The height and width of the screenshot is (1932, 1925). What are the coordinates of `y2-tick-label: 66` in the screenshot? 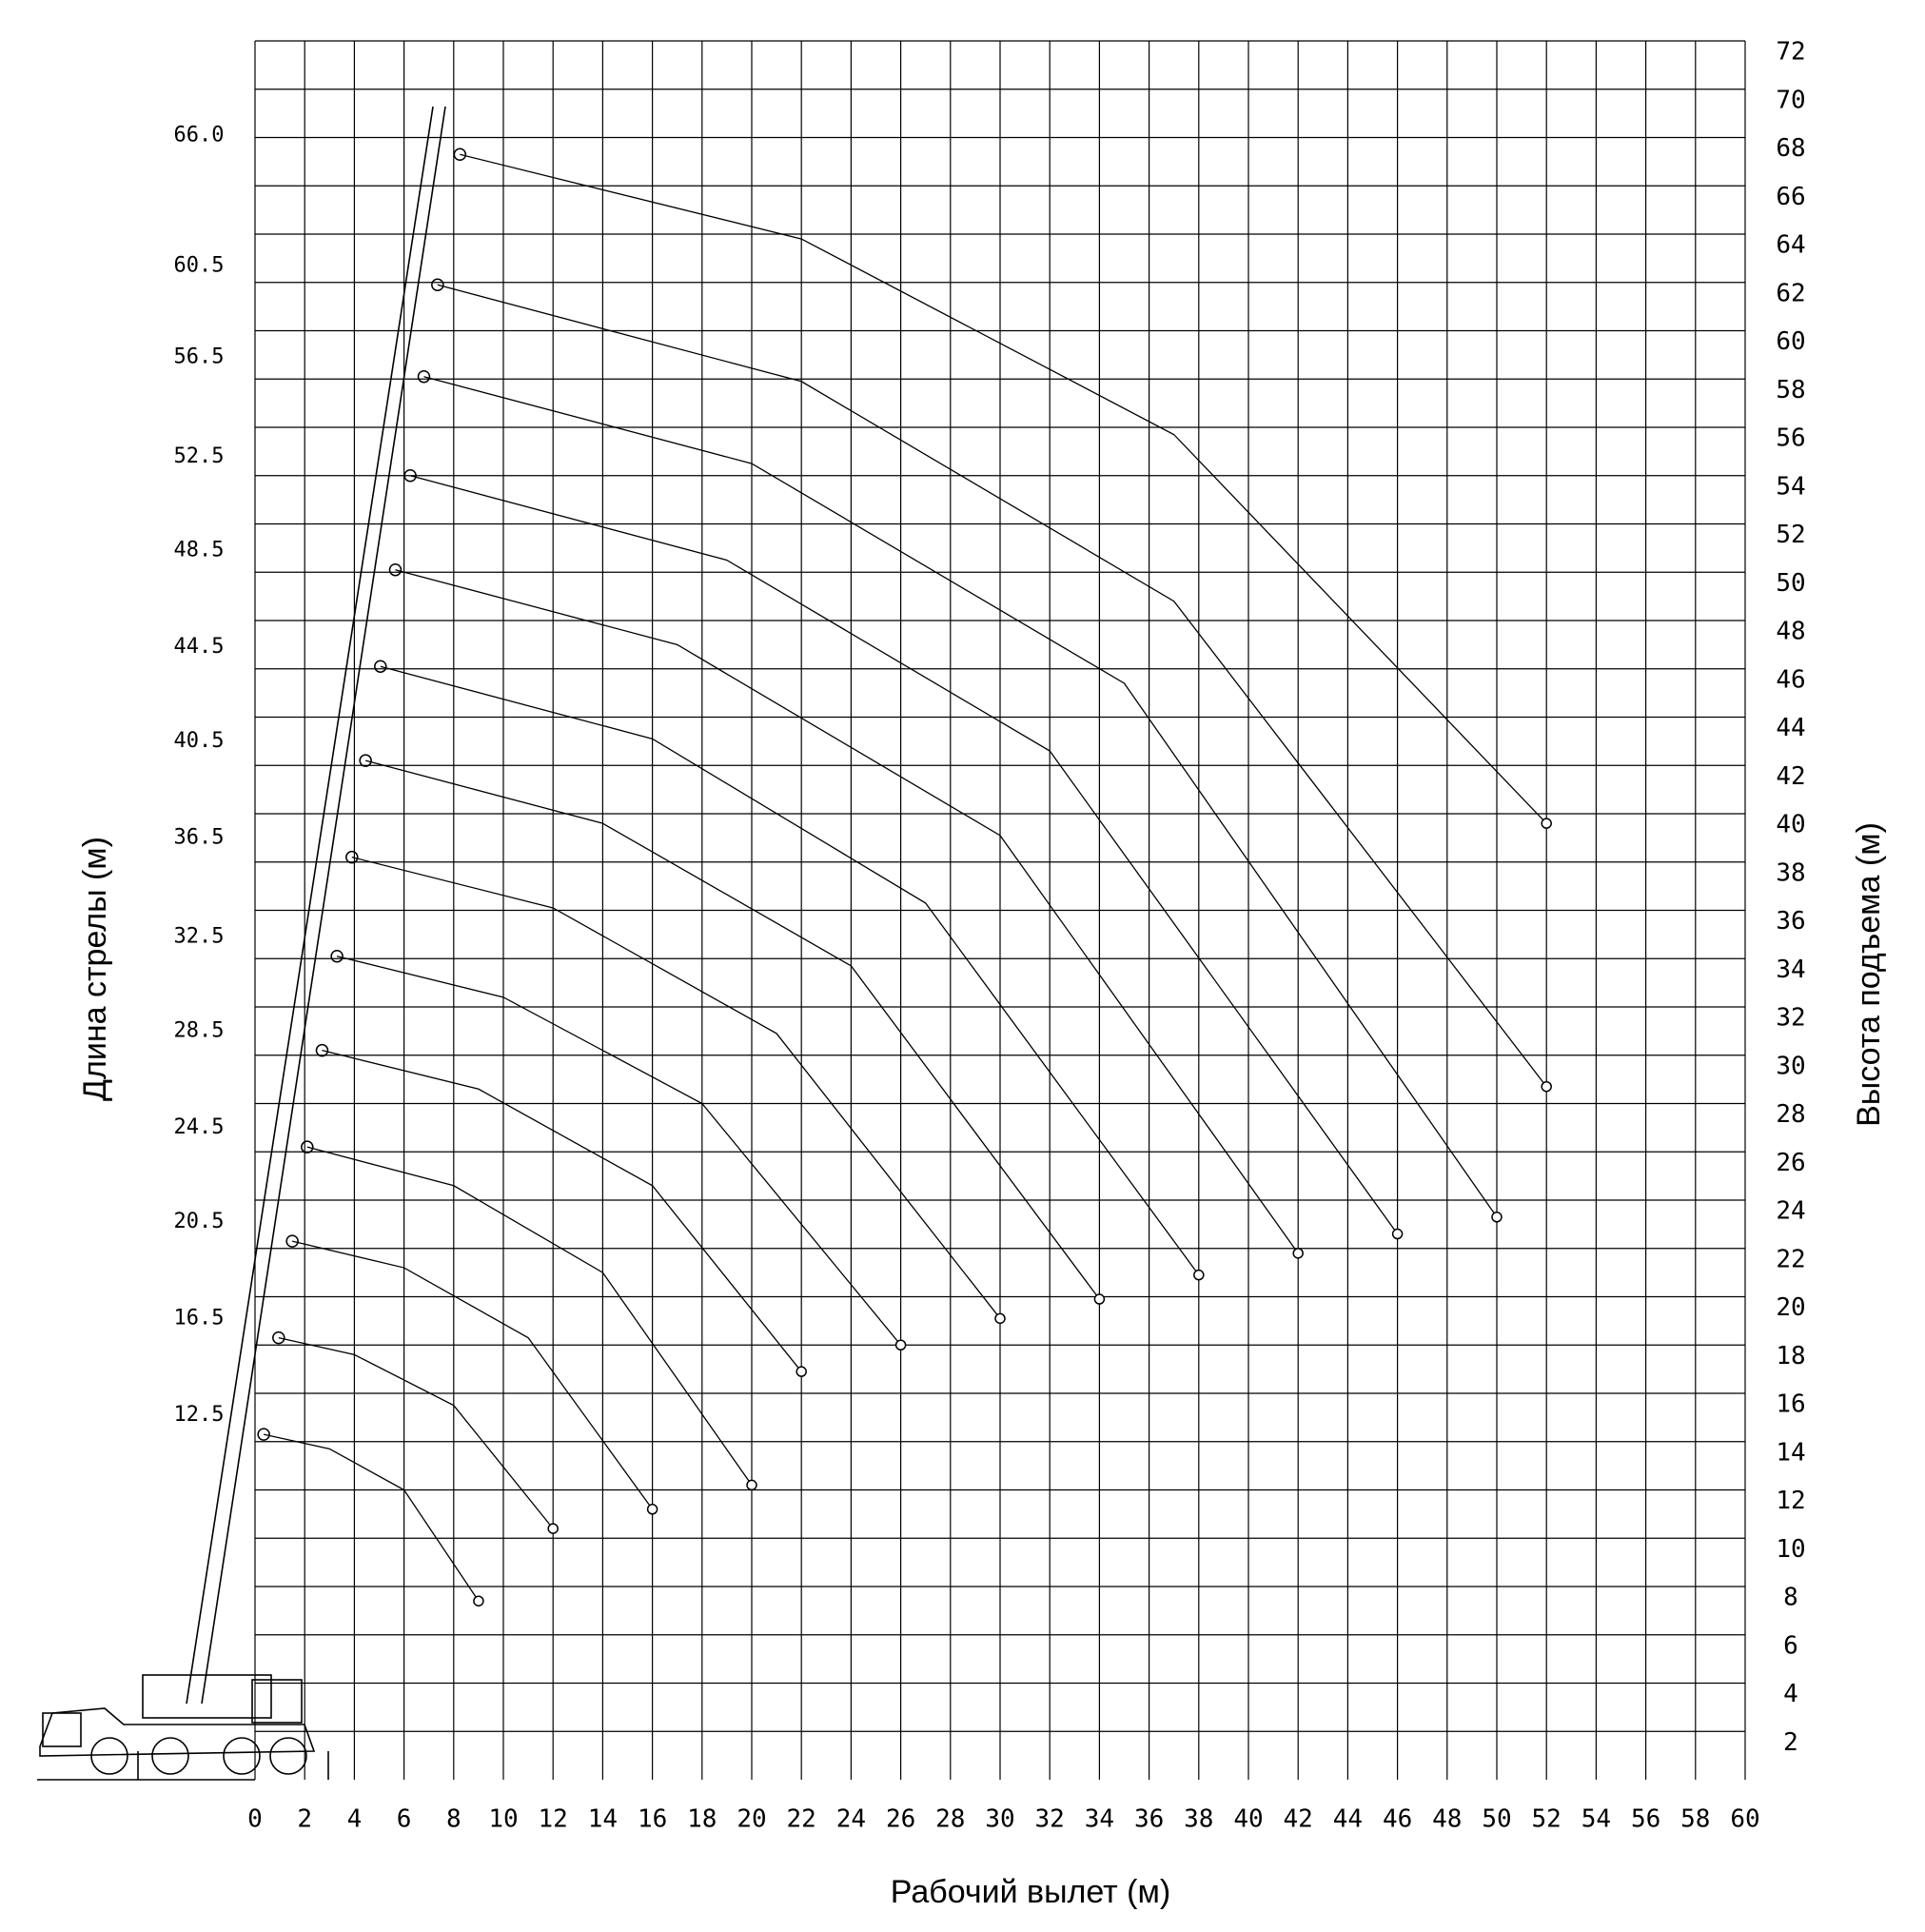 It's located at (1791, 197).